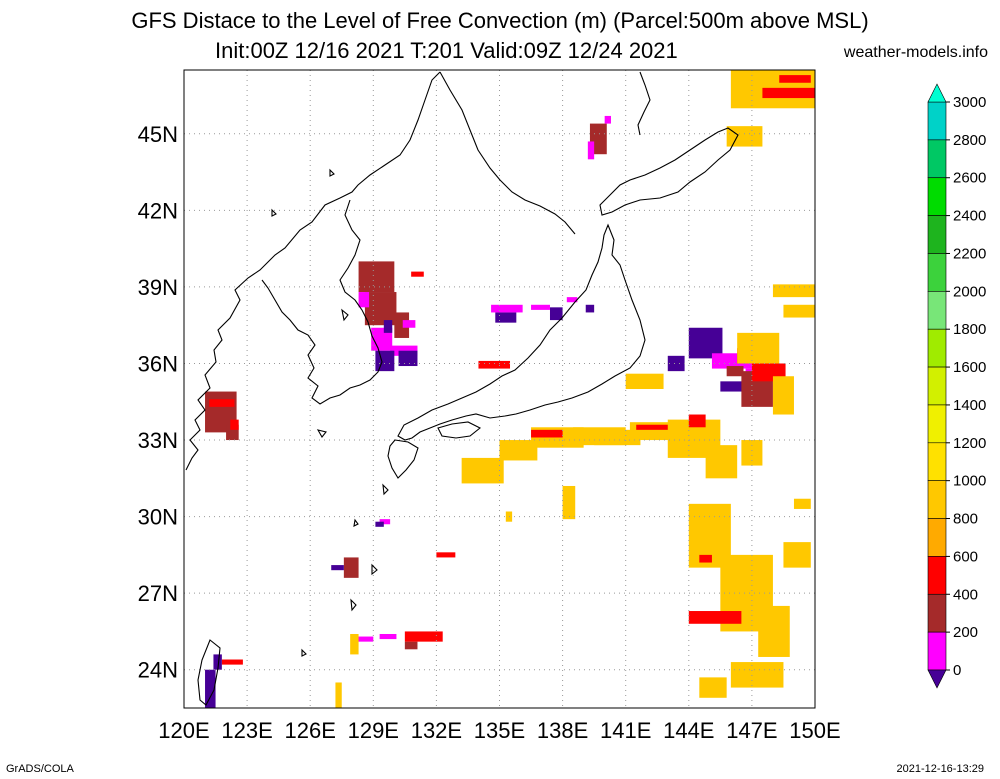  I want to click on lat-label: 39N, so click(158, 287).